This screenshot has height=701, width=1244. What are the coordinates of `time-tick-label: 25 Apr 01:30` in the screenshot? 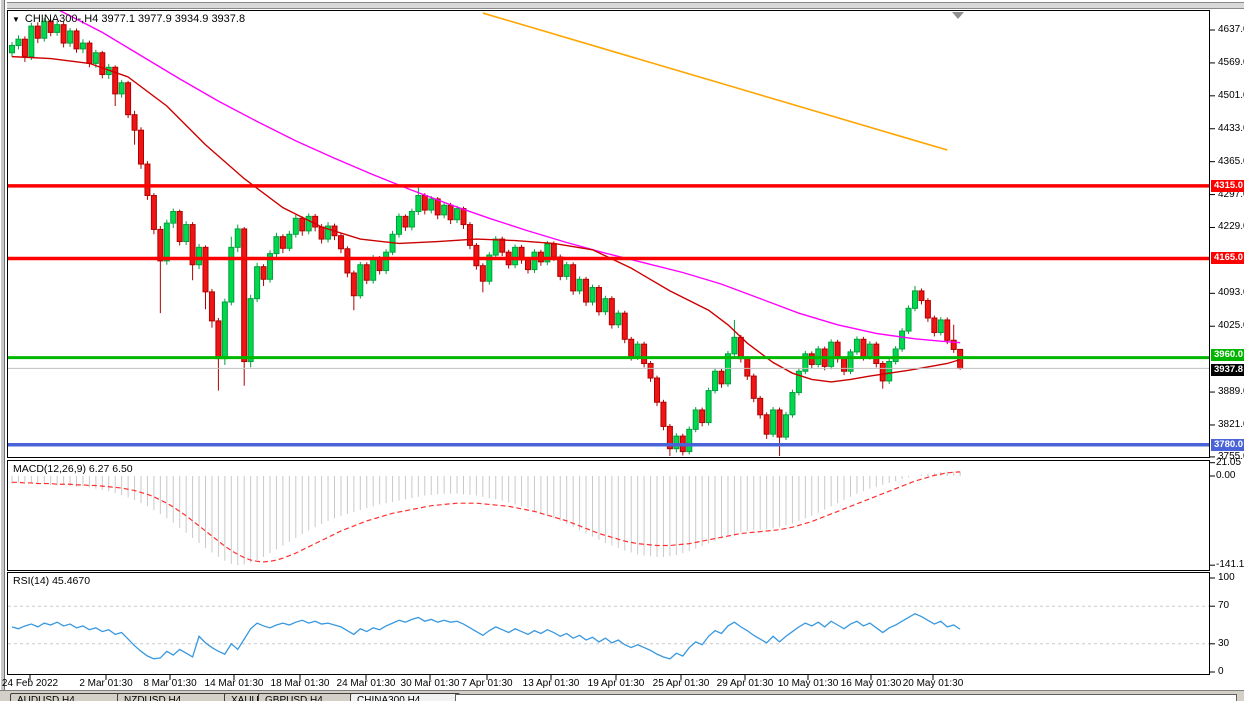 It's located at (681, 683).